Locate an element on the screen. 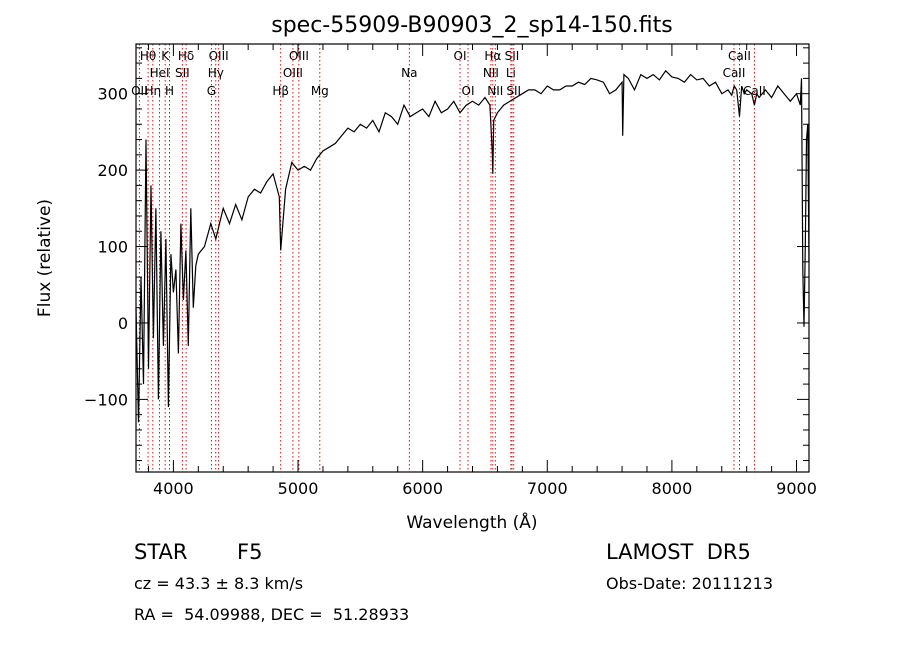  line-label-15: Na is located at coordinates (409, 73).